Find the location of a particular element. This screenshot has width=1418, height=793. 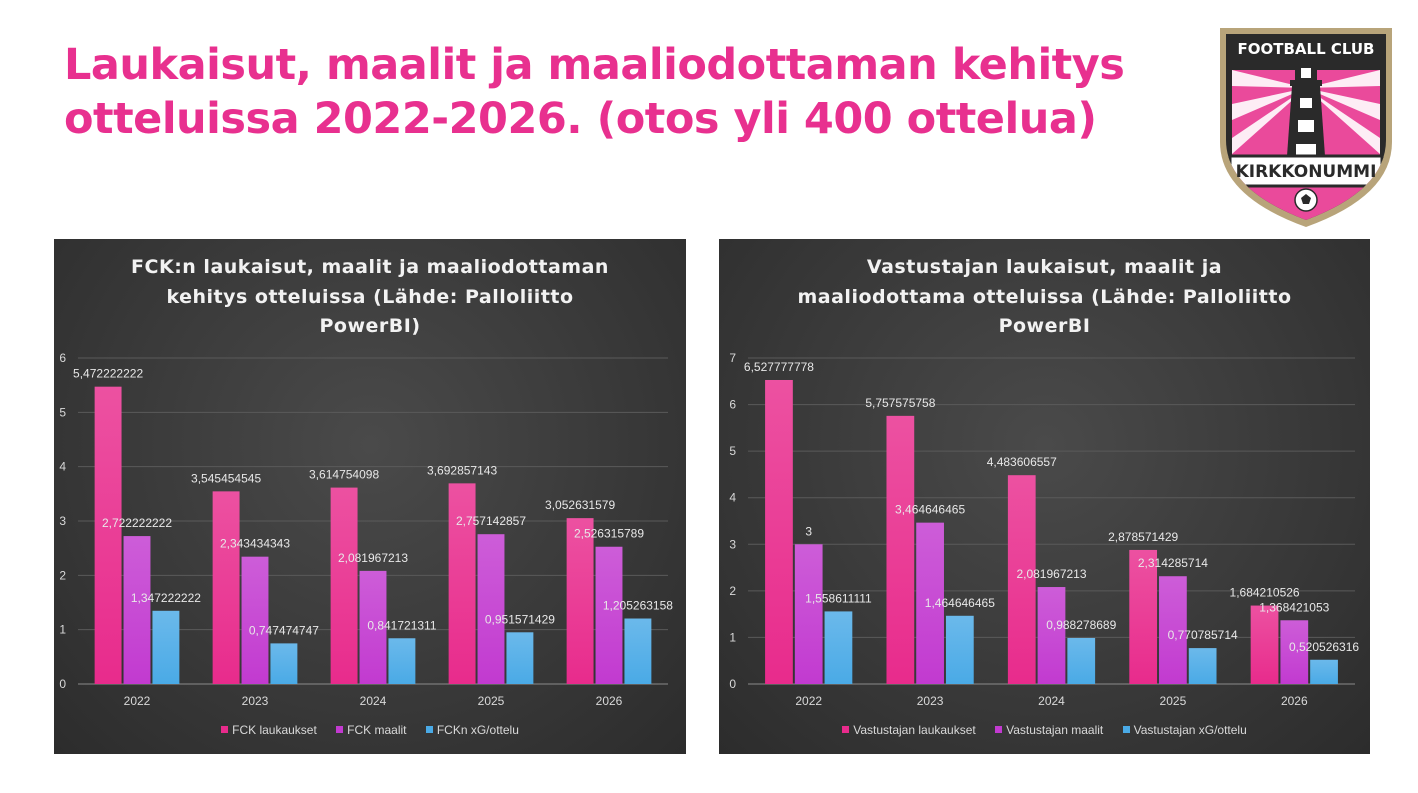

data-label: 1,205263158 is located at coordinates (638, 606).